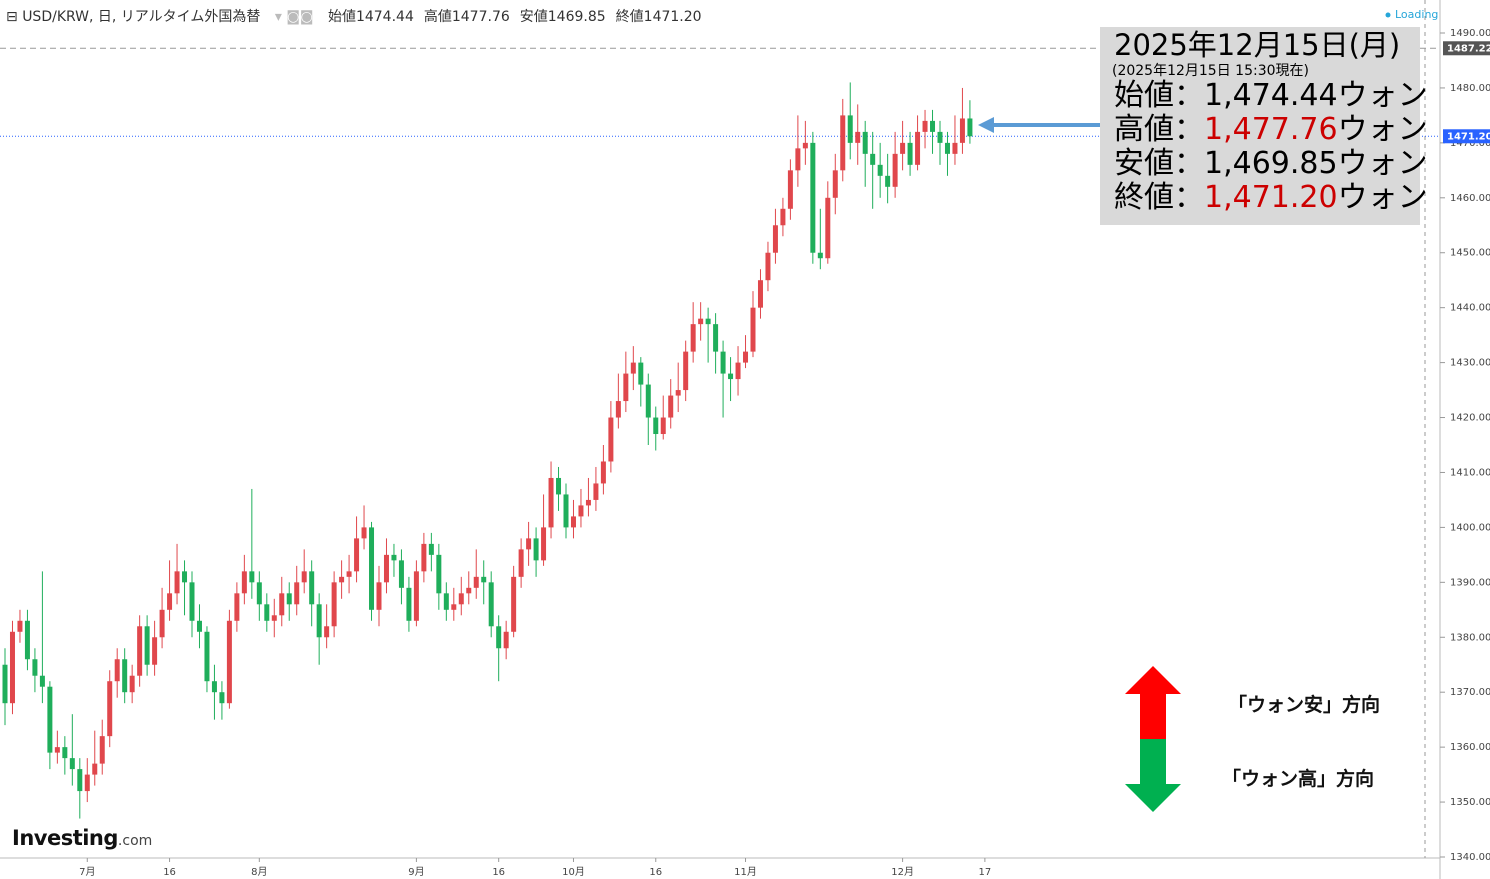  I want to click on y-tick-label: 1400.00, so click(1470, 527).